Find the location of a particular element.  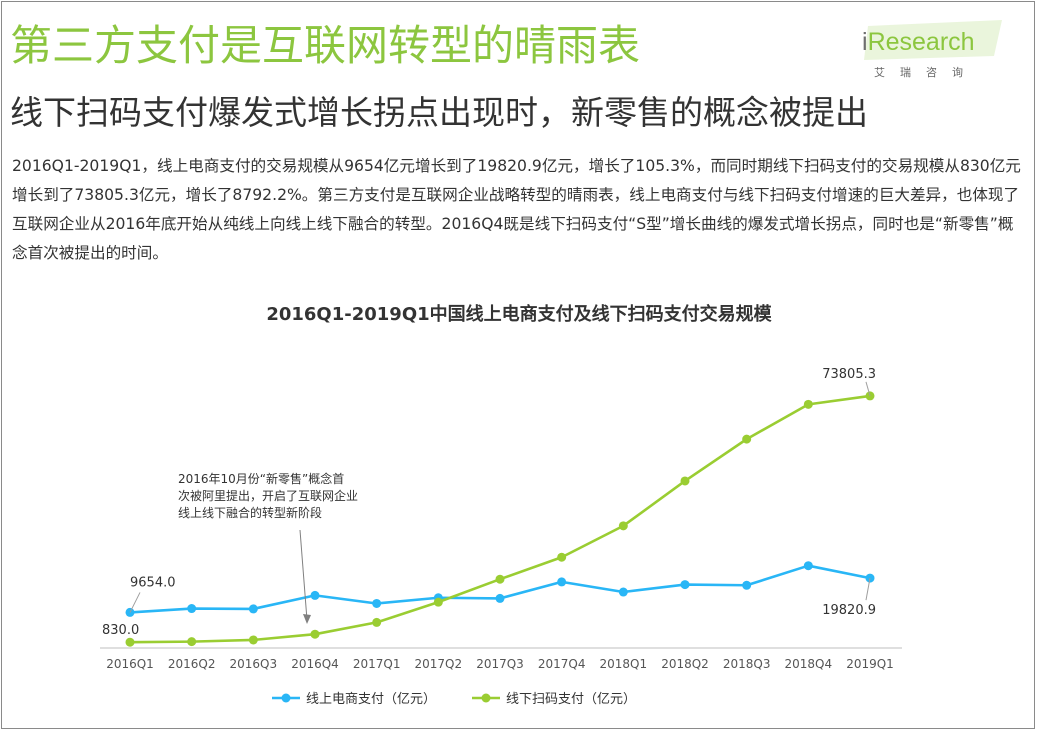

data-label: 830.0 is located at coordinates (120, 630).